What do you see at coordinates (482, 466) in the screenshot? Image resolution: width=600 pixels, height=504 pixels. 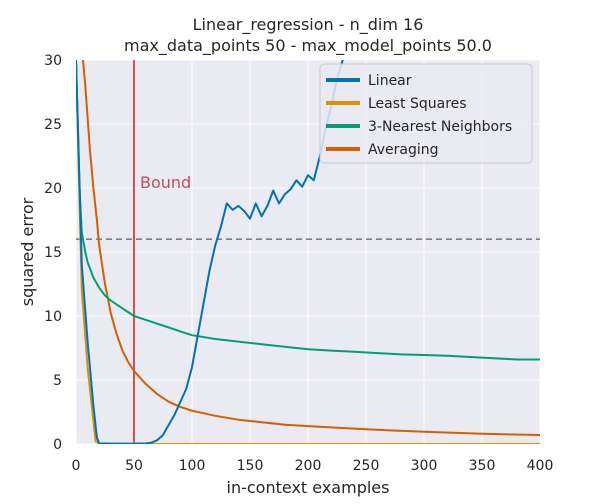 I see `x-tick-label: 350` at bounding box center [482, 466].